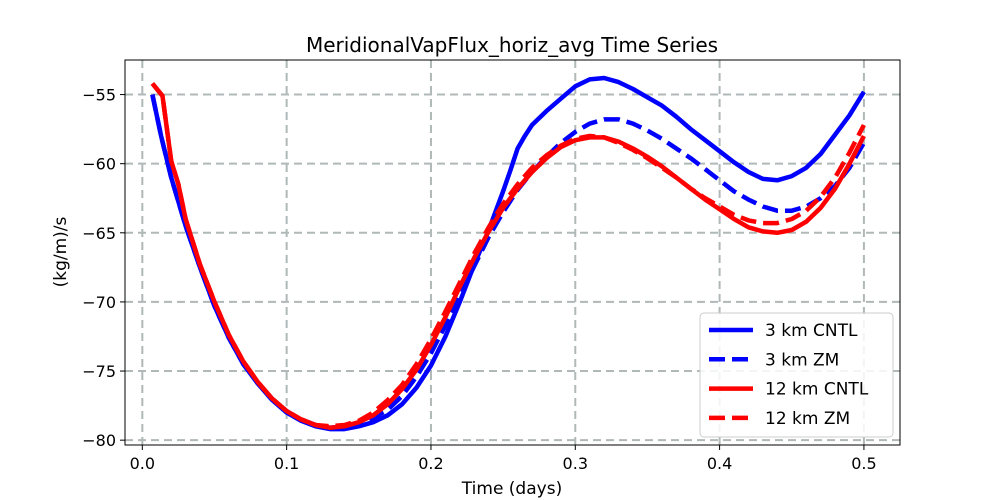 This screenshot has width=1000, height=500. Describe the element at coordinates (807, 419) in the screenshot. I see `legend-label: 12 km ZM` at that location.